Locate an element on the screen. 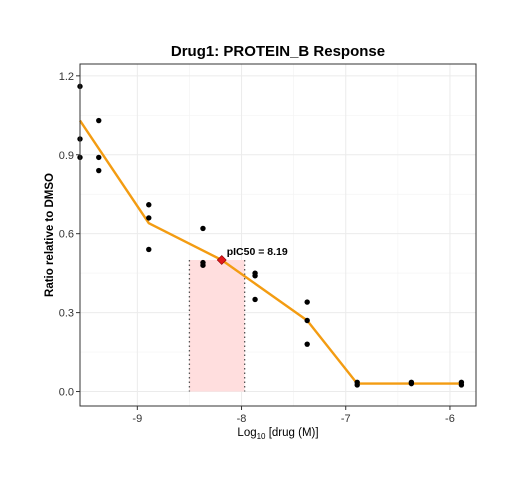 The width and height of the screenshot is (522, 484). x-tick-label: -9 is located at coordinates (137, 419).